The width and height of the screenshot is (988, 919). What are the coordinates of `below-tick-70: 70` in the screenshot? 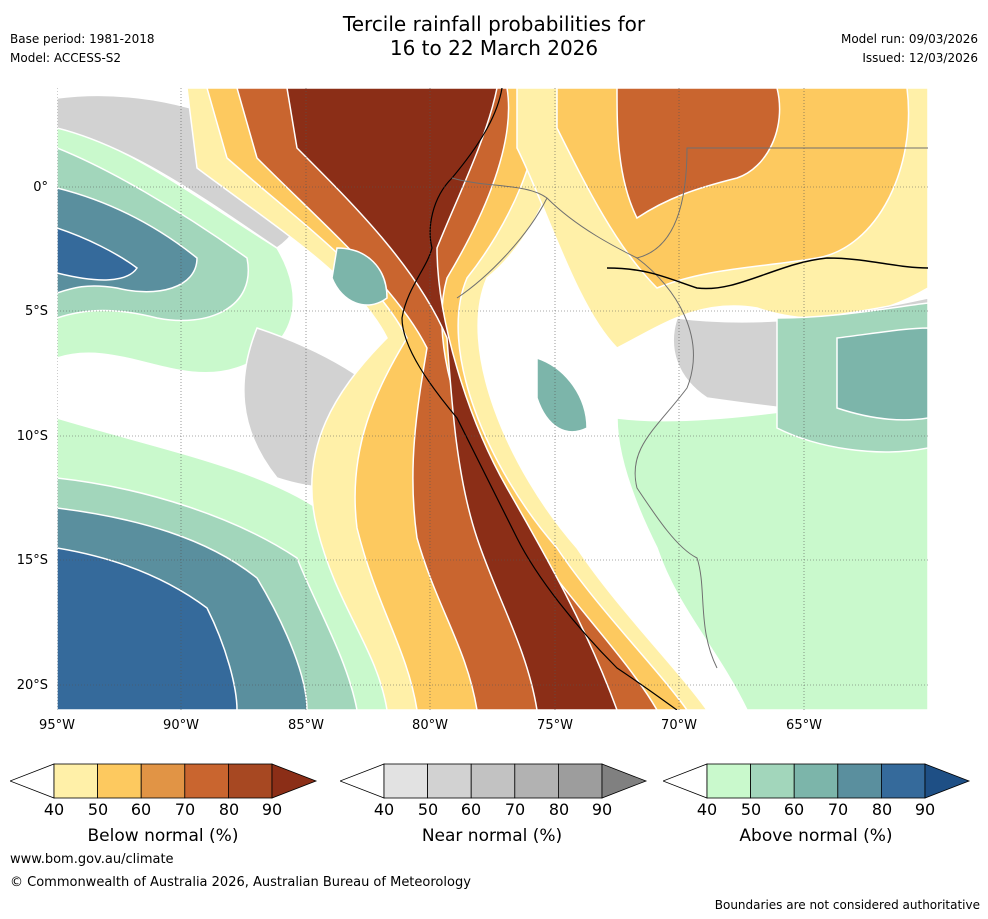 It's located at (185, 809).